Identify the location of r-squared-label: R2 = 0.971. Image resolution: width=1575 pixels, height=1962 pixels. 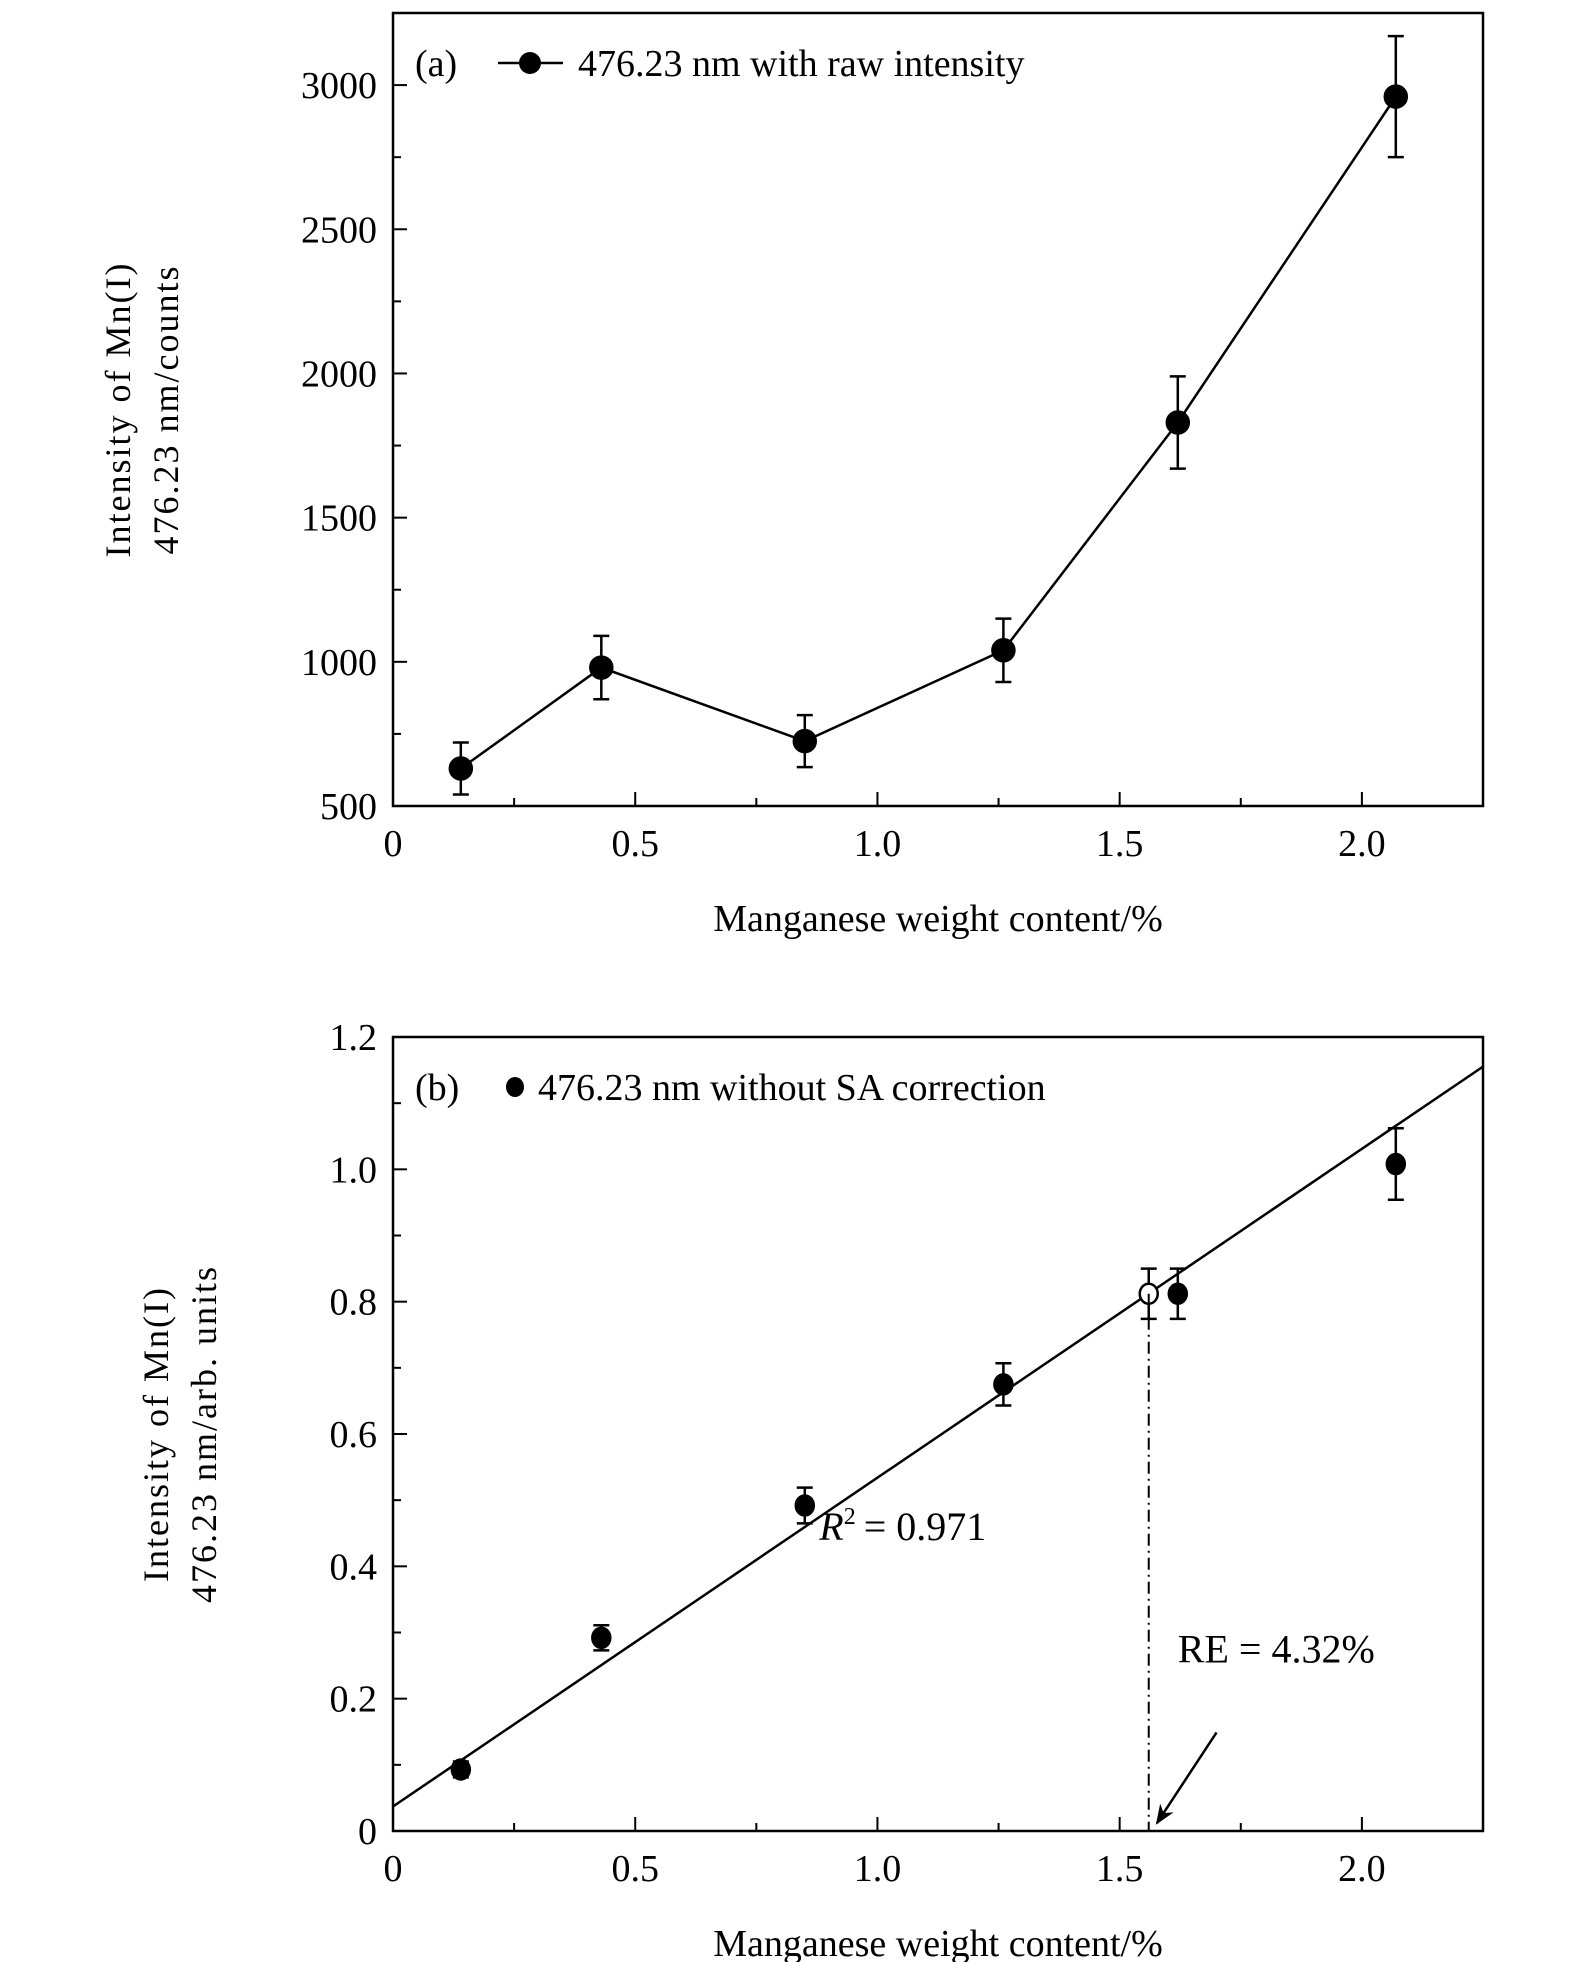
(902, 1526).